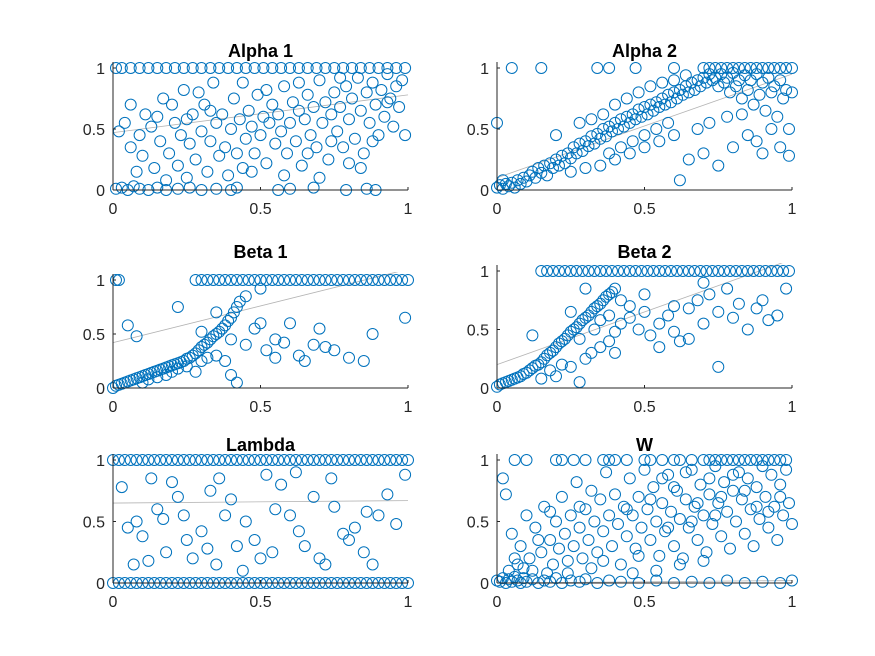 The image size is (875, 656). What do you see at coordinates (94, 523) in the screenshot?
I see `y-tick-label: 0.5` at bounding box center [94, 523].